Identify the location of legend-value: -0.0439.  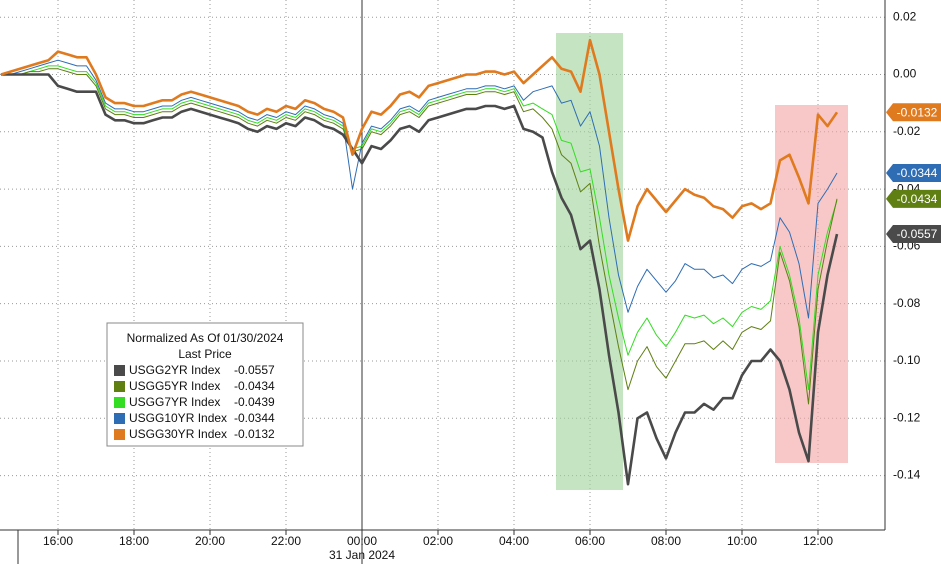
(254, 402).